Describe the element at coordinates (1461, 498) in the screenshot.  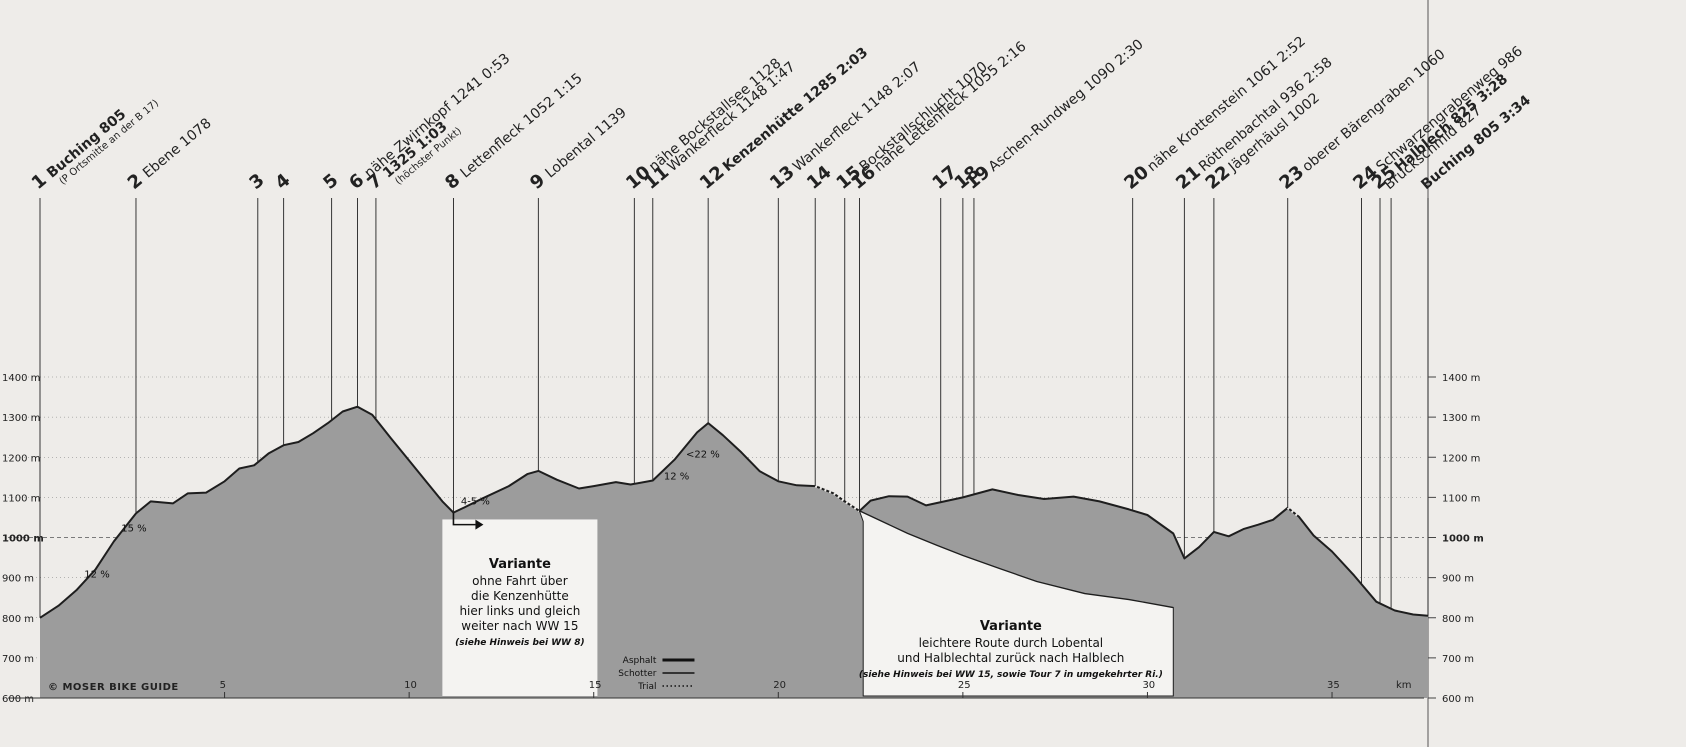
I see `y-tick-label-right: 1100 m` at that location.